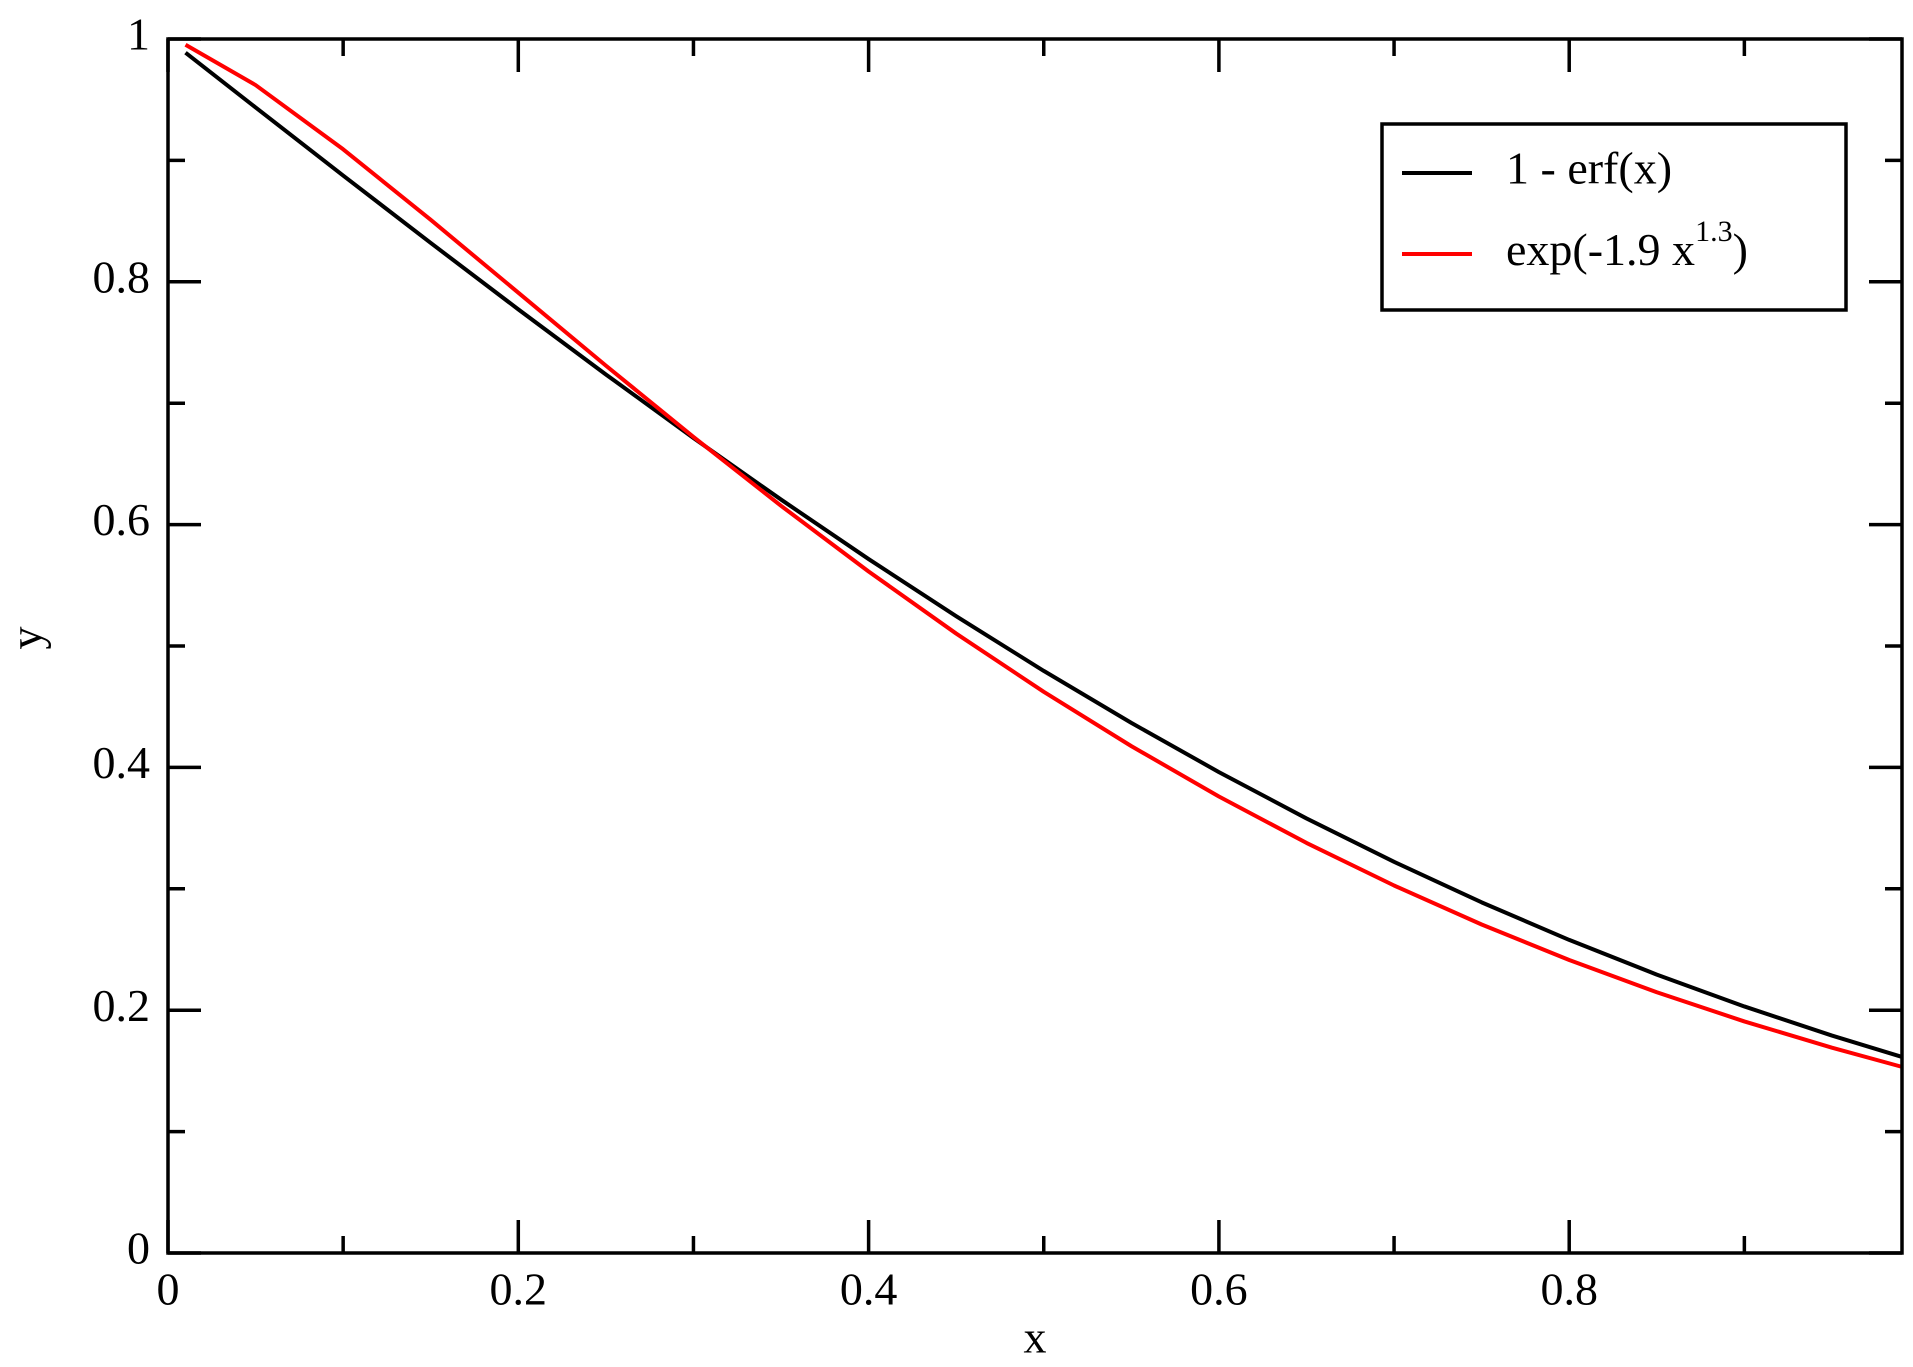 The image size is (1913, 1367). I want to click on y-tick-label: 0.4, so click(122, 762).